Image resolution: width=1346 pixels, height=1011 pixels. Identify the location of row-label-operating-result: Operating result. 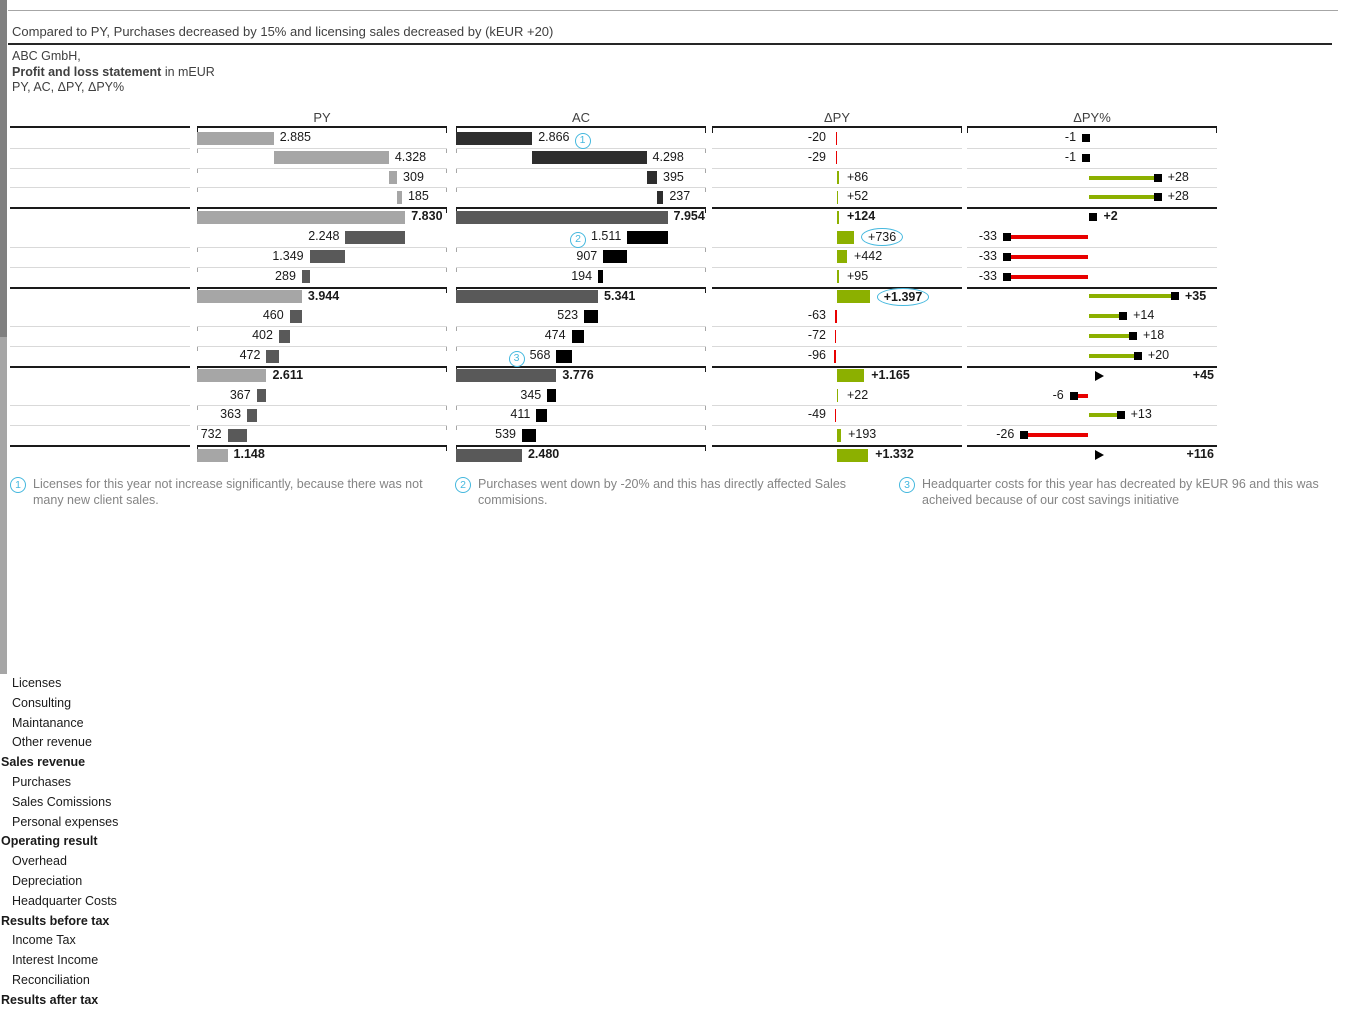
(49, 841).